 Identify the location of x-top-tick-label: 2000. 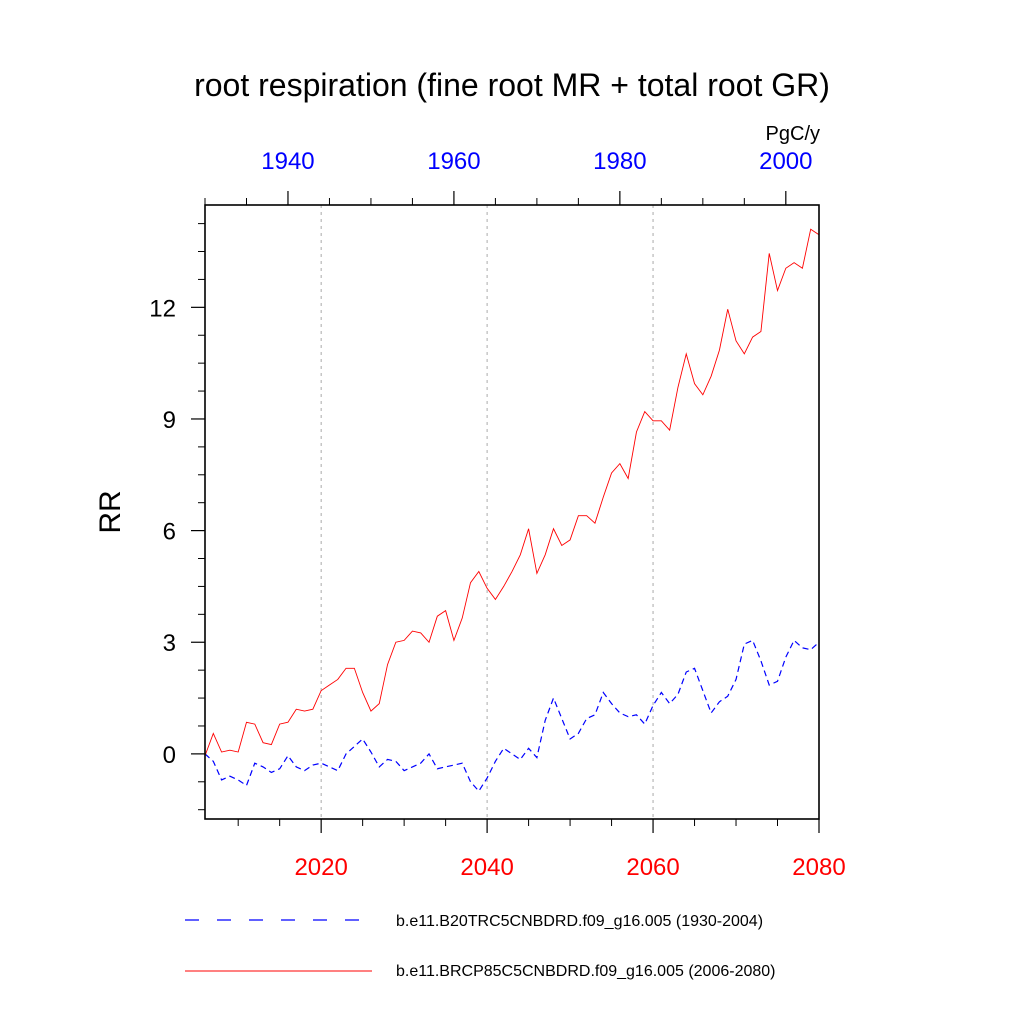
(785, 161).